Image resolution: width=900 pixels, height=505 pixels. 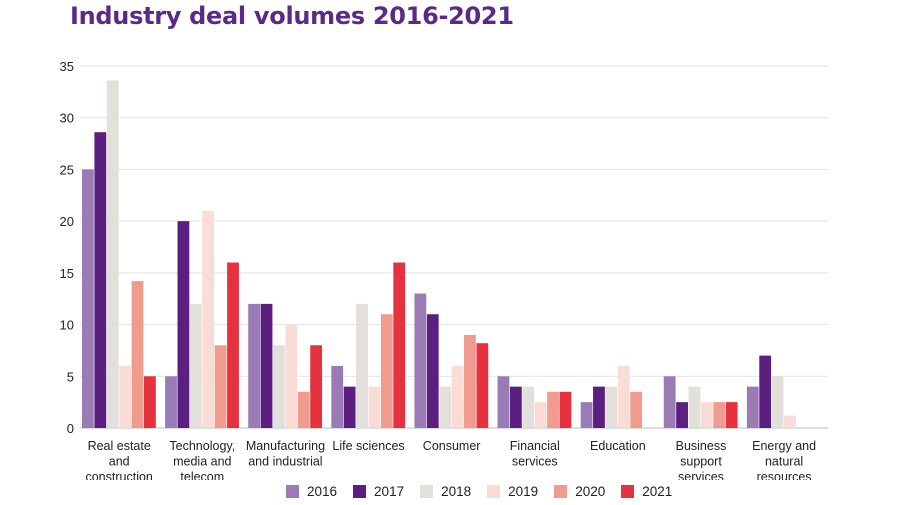 What do you see at coordinates (285, 454) in the screenshot?
I see `x-category-label: Manufacturing and industrial` at bounding box center [285, 454].